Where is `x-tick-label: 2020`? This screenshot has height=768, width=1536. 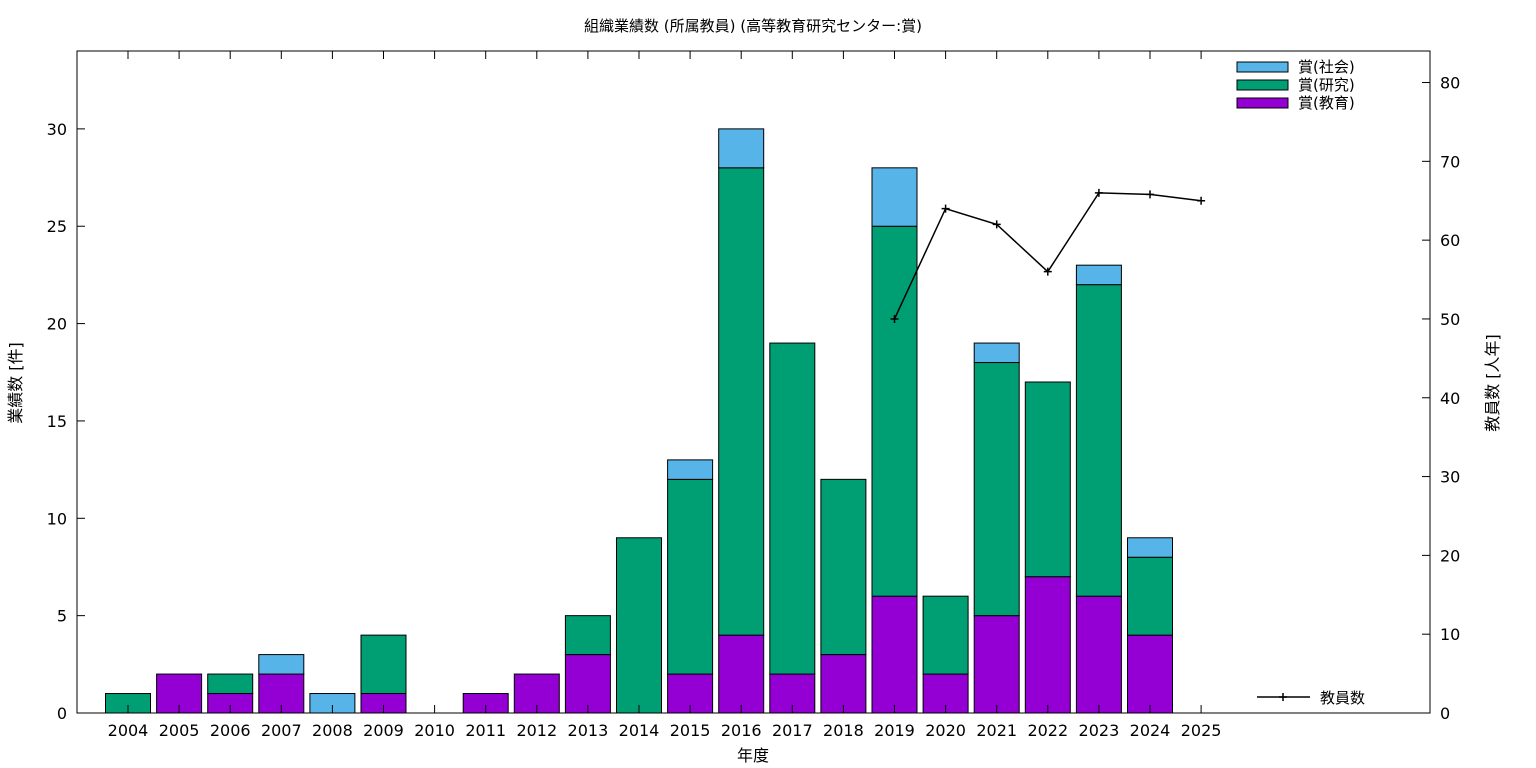
x-tick-label: 2020 is located at coordinates (945, 730).